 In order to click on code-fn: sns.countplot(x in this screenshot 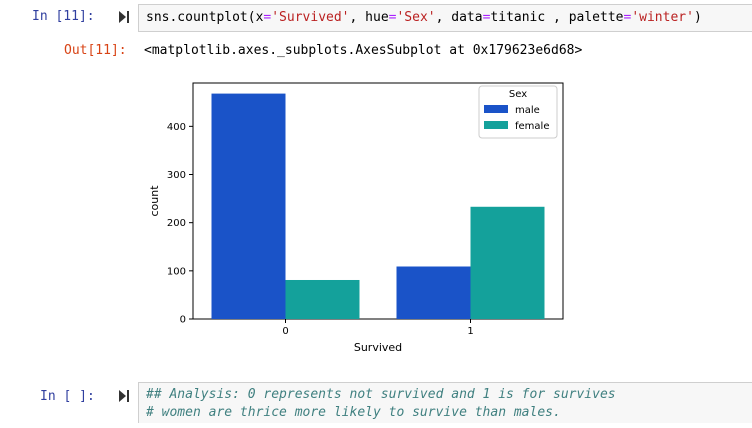, I will do `click(205, 17)`.